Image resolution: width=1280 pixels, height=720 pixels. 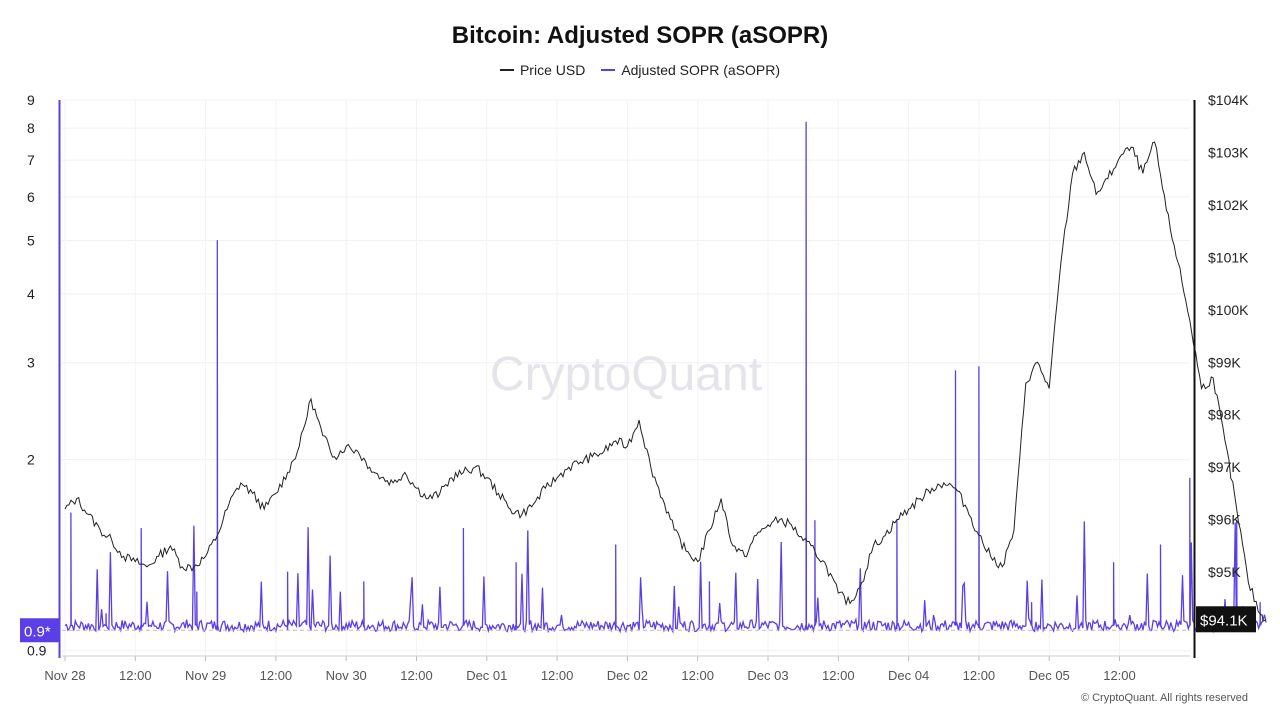 I want to click on price-current-badge, so click(x=1226, y=619).